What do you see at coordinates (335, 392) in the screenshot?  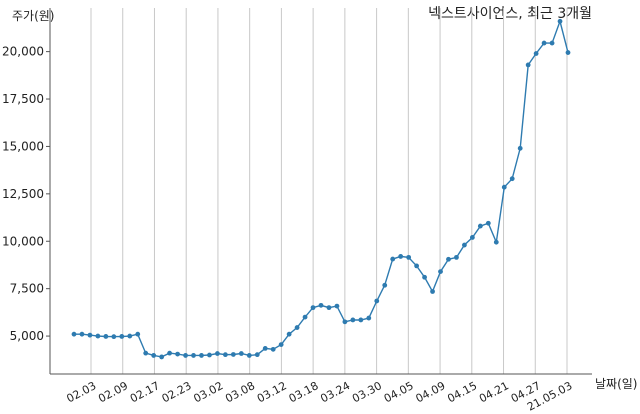 I see `x-tick-label: 03.24` at bounding box center [335, 392].